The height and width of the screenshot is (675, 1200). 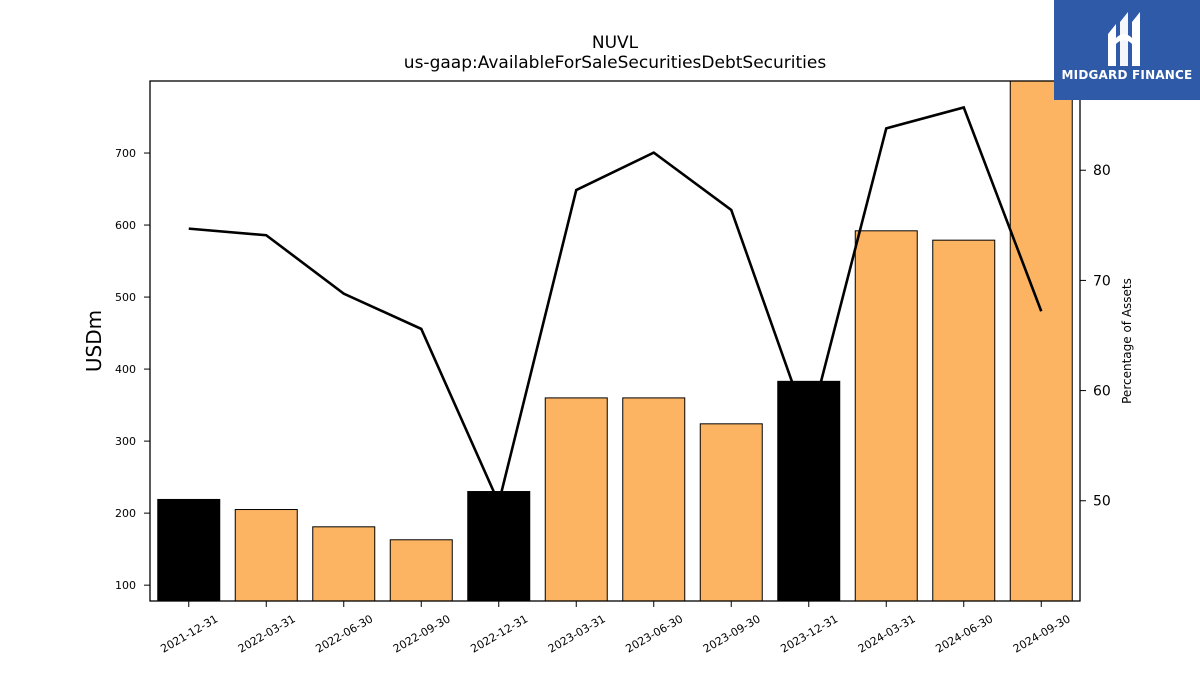 What do you see at coordinates (125, 297) in the screenshot?
I see `y-tick-label: 500` at bounding box center [125, 297].